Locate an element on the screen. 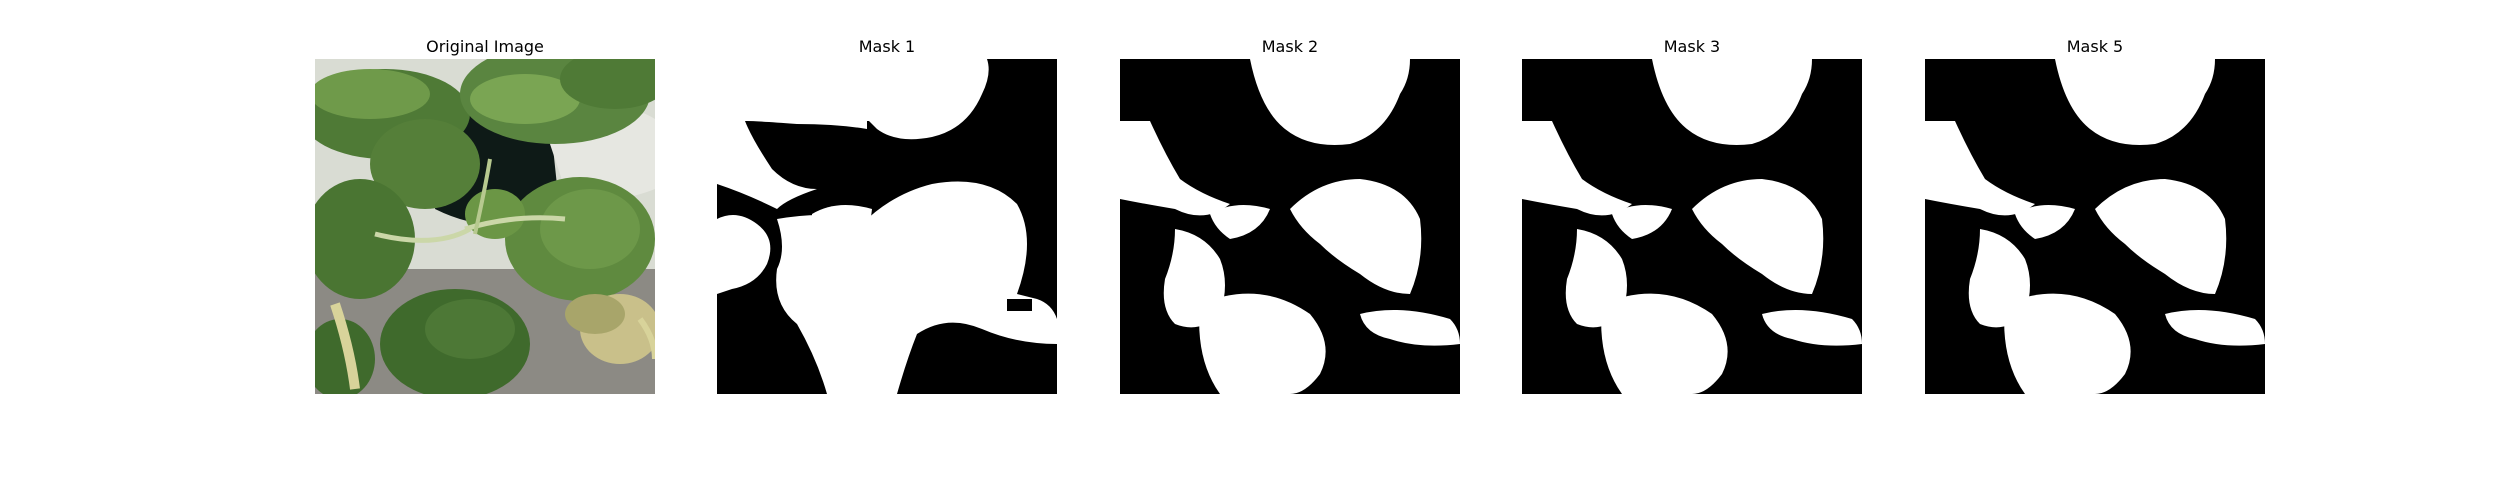 This screenshot has height=500, width=2500. original-image is located at coordinates (485, 226).